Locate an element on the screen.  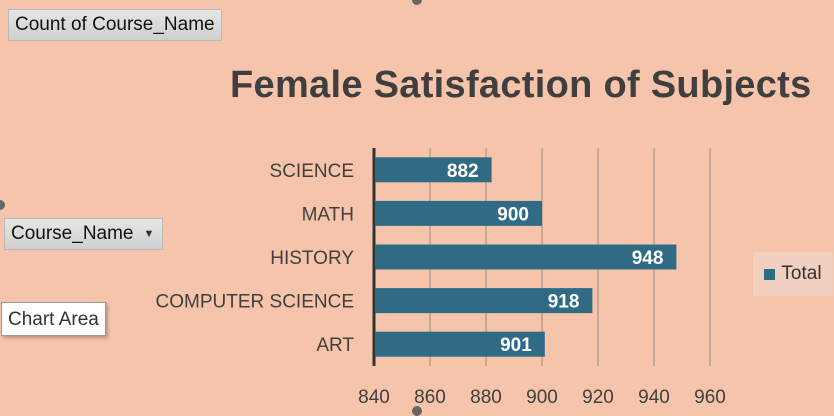
category-label: COMPUTER SCIENCE is located at coordinates (255, 302).